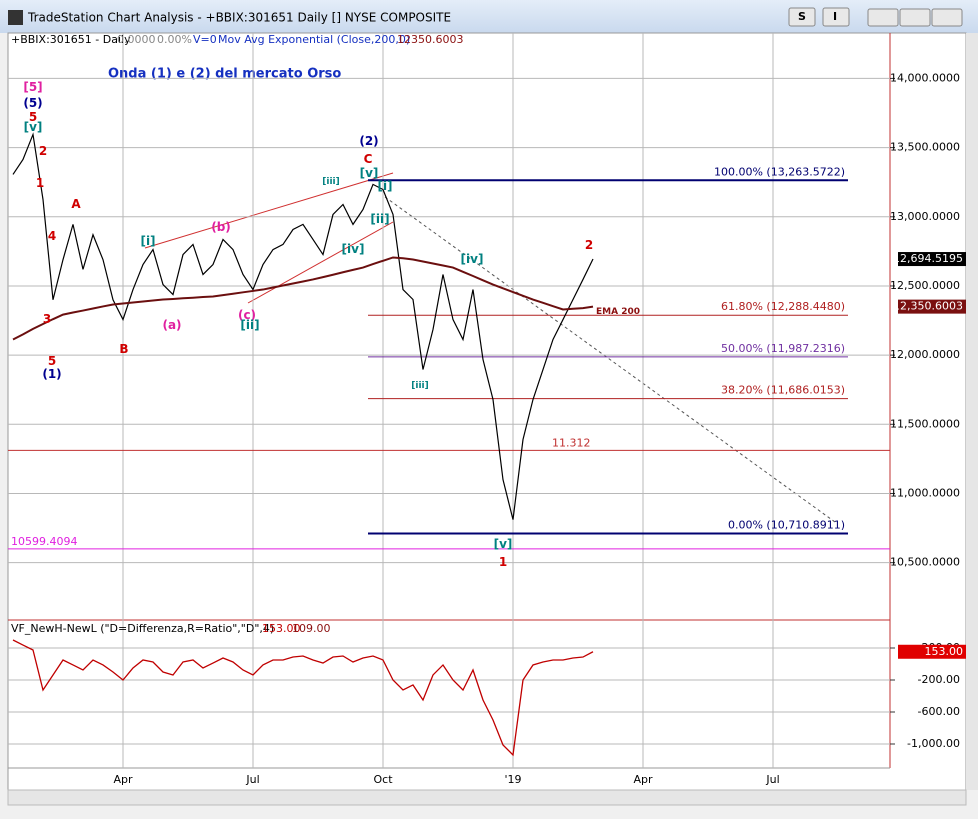 This screenshot has width=978, height=819. What do you see at coordinates (221, 227) in the screenshot?
I see `wave-label: (b)` at bounding box center [221, 227].